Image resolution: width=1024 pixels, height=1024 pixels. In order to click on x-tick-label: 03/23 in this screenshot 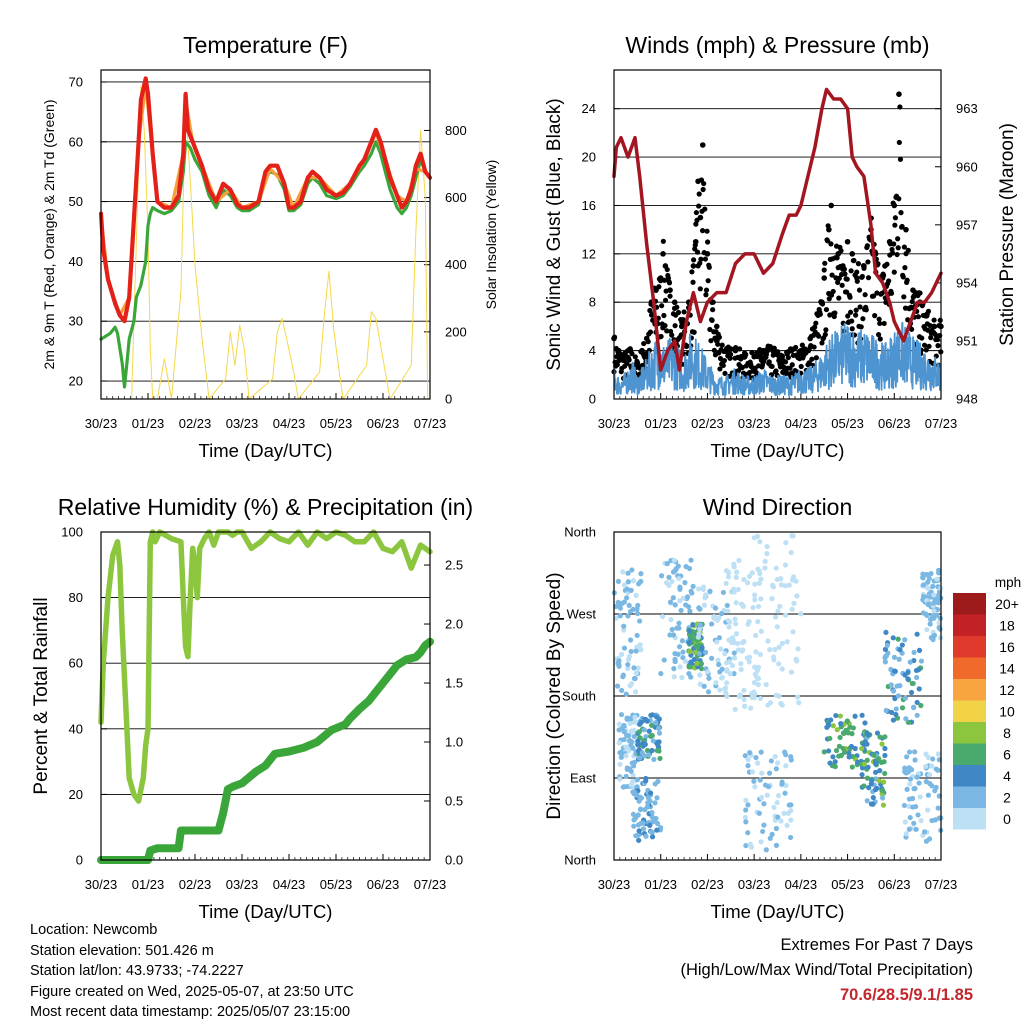, I will do `click(242, 423)`.